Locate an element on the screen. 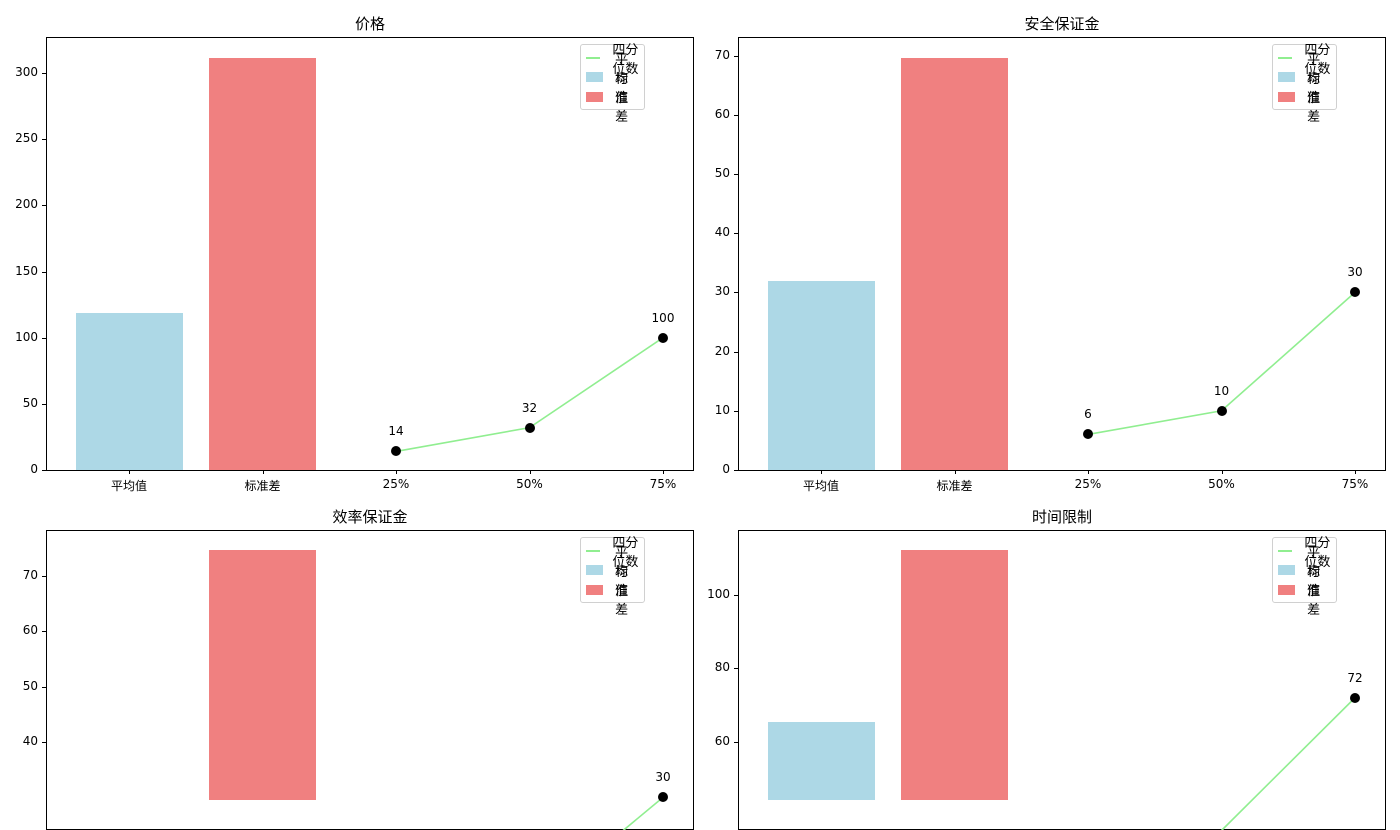 The height and width of the screenshot is (830, 1400). point-label: 14 is located at coordinates (396, 431).